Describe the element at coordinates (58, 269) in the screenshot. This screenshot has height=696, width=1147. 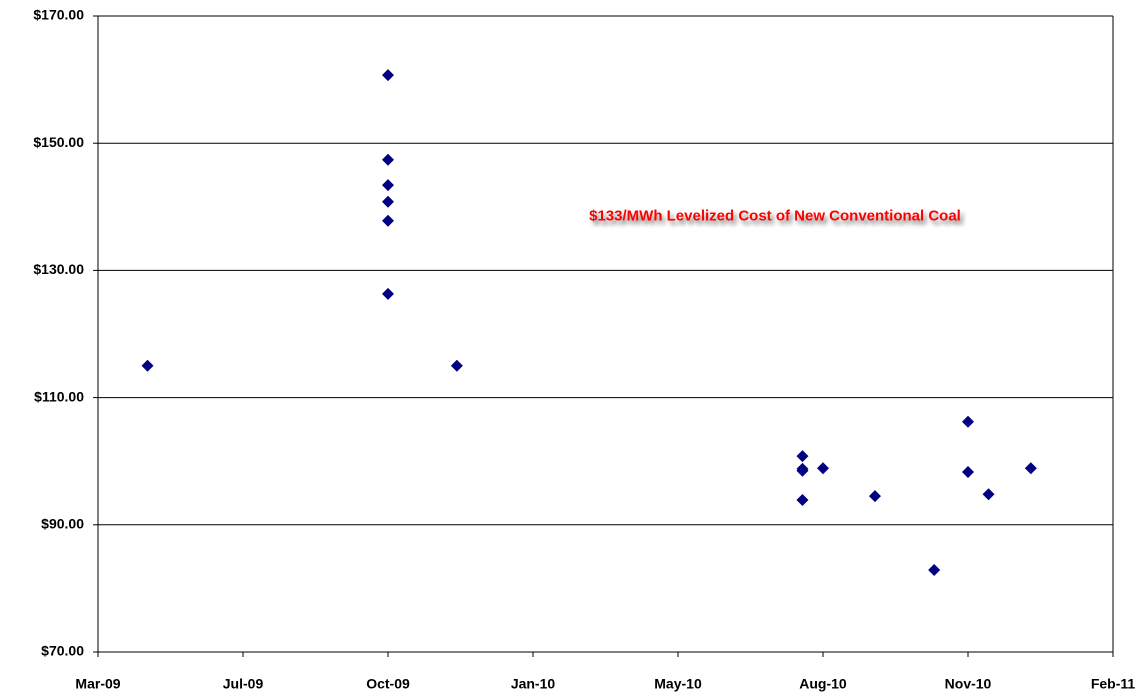
I see `y-tick-label: $130.00` at that location.